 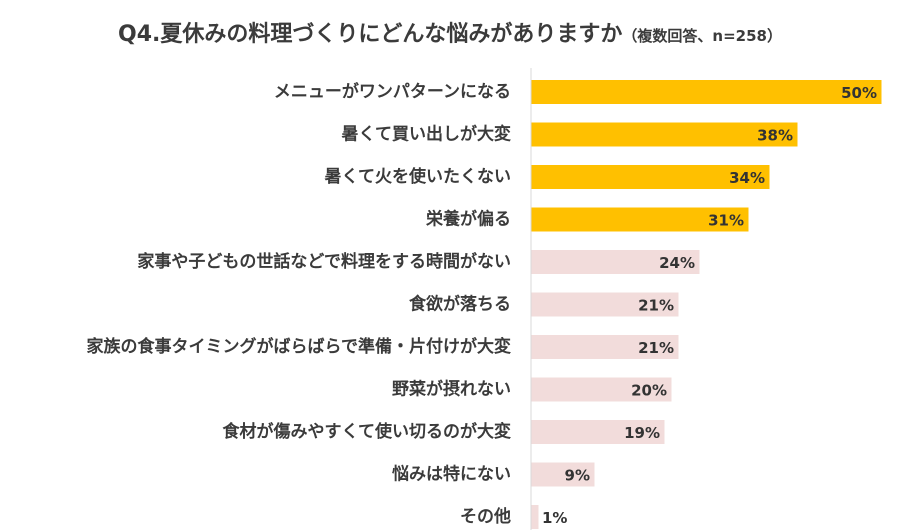 I want to click on value-label: 34%, so click(x=747, y=178).